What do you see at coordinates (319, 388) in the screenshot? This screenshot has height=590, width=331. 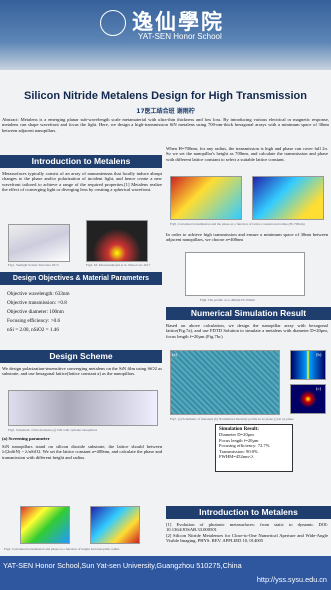 I see `panel-label: (c)` at bounding box center [319, 388].